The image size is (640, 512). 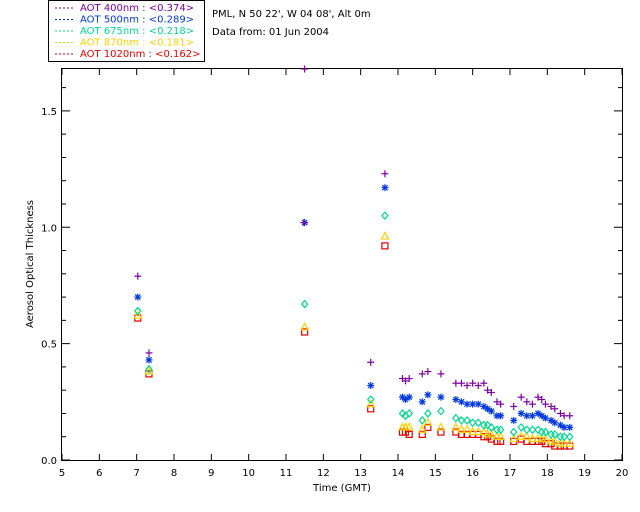 What do you see at coordinates (49, 461) in the screenshot?
I see `y-tick-label: 0.0` at bounding box center [49, 461].